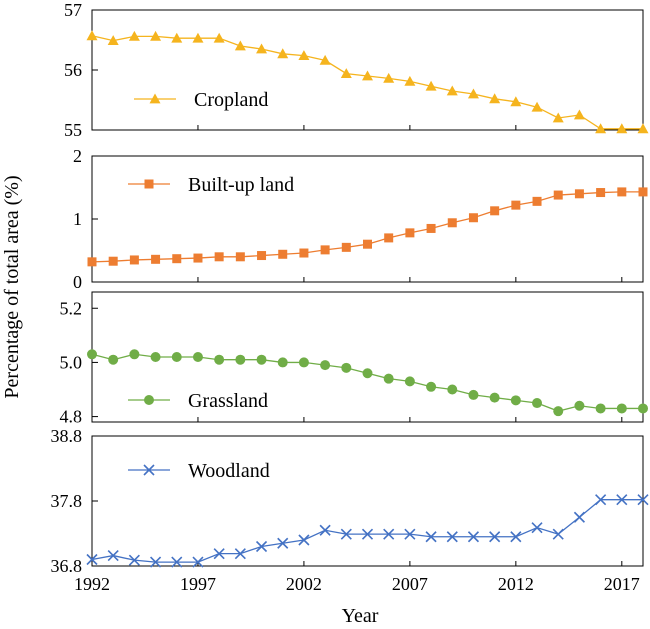 Image resolution: width=650 pixels, height=629 pixels. Describe the element at coordinates (622, 584) in the screenshot. I see `x-tick-label: 2017` at that location.